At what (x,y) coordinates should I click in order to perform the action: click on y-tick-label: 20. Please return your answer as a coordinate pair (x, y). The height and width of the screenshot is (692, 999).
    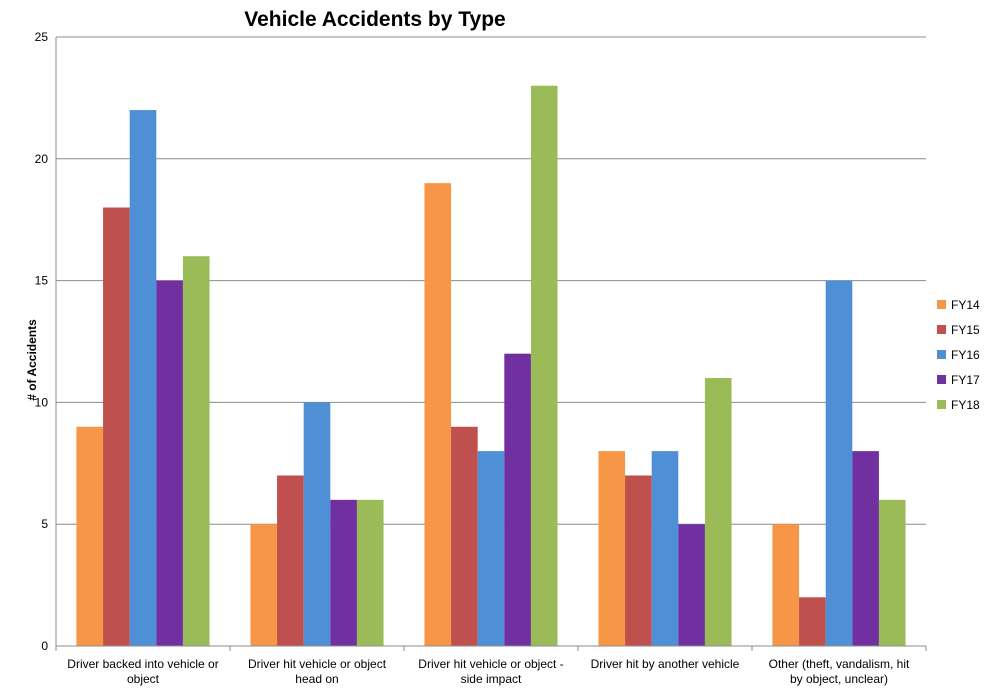
    Looking at the image, I should click on (42, 159).